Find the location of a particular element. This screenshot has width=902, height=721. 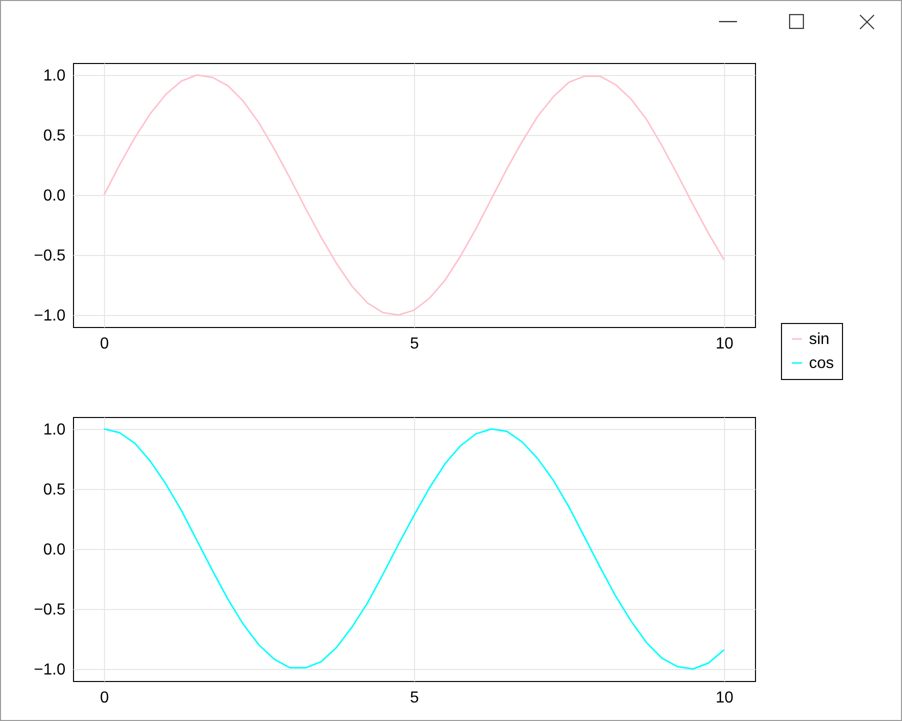

legend-label: sin is located at coordinates (819, 339).